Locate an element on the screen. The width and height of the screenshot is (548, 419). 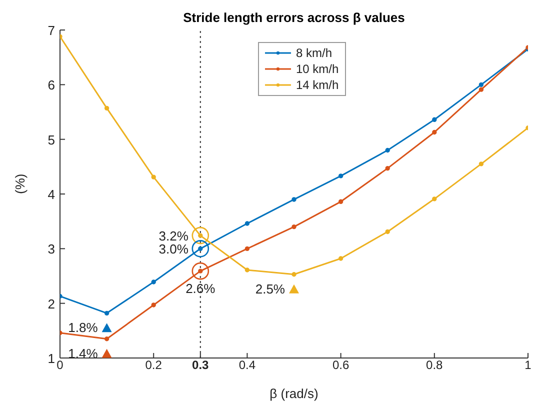
x-tick-label: 0.6 is located at coordinates (341, 365).